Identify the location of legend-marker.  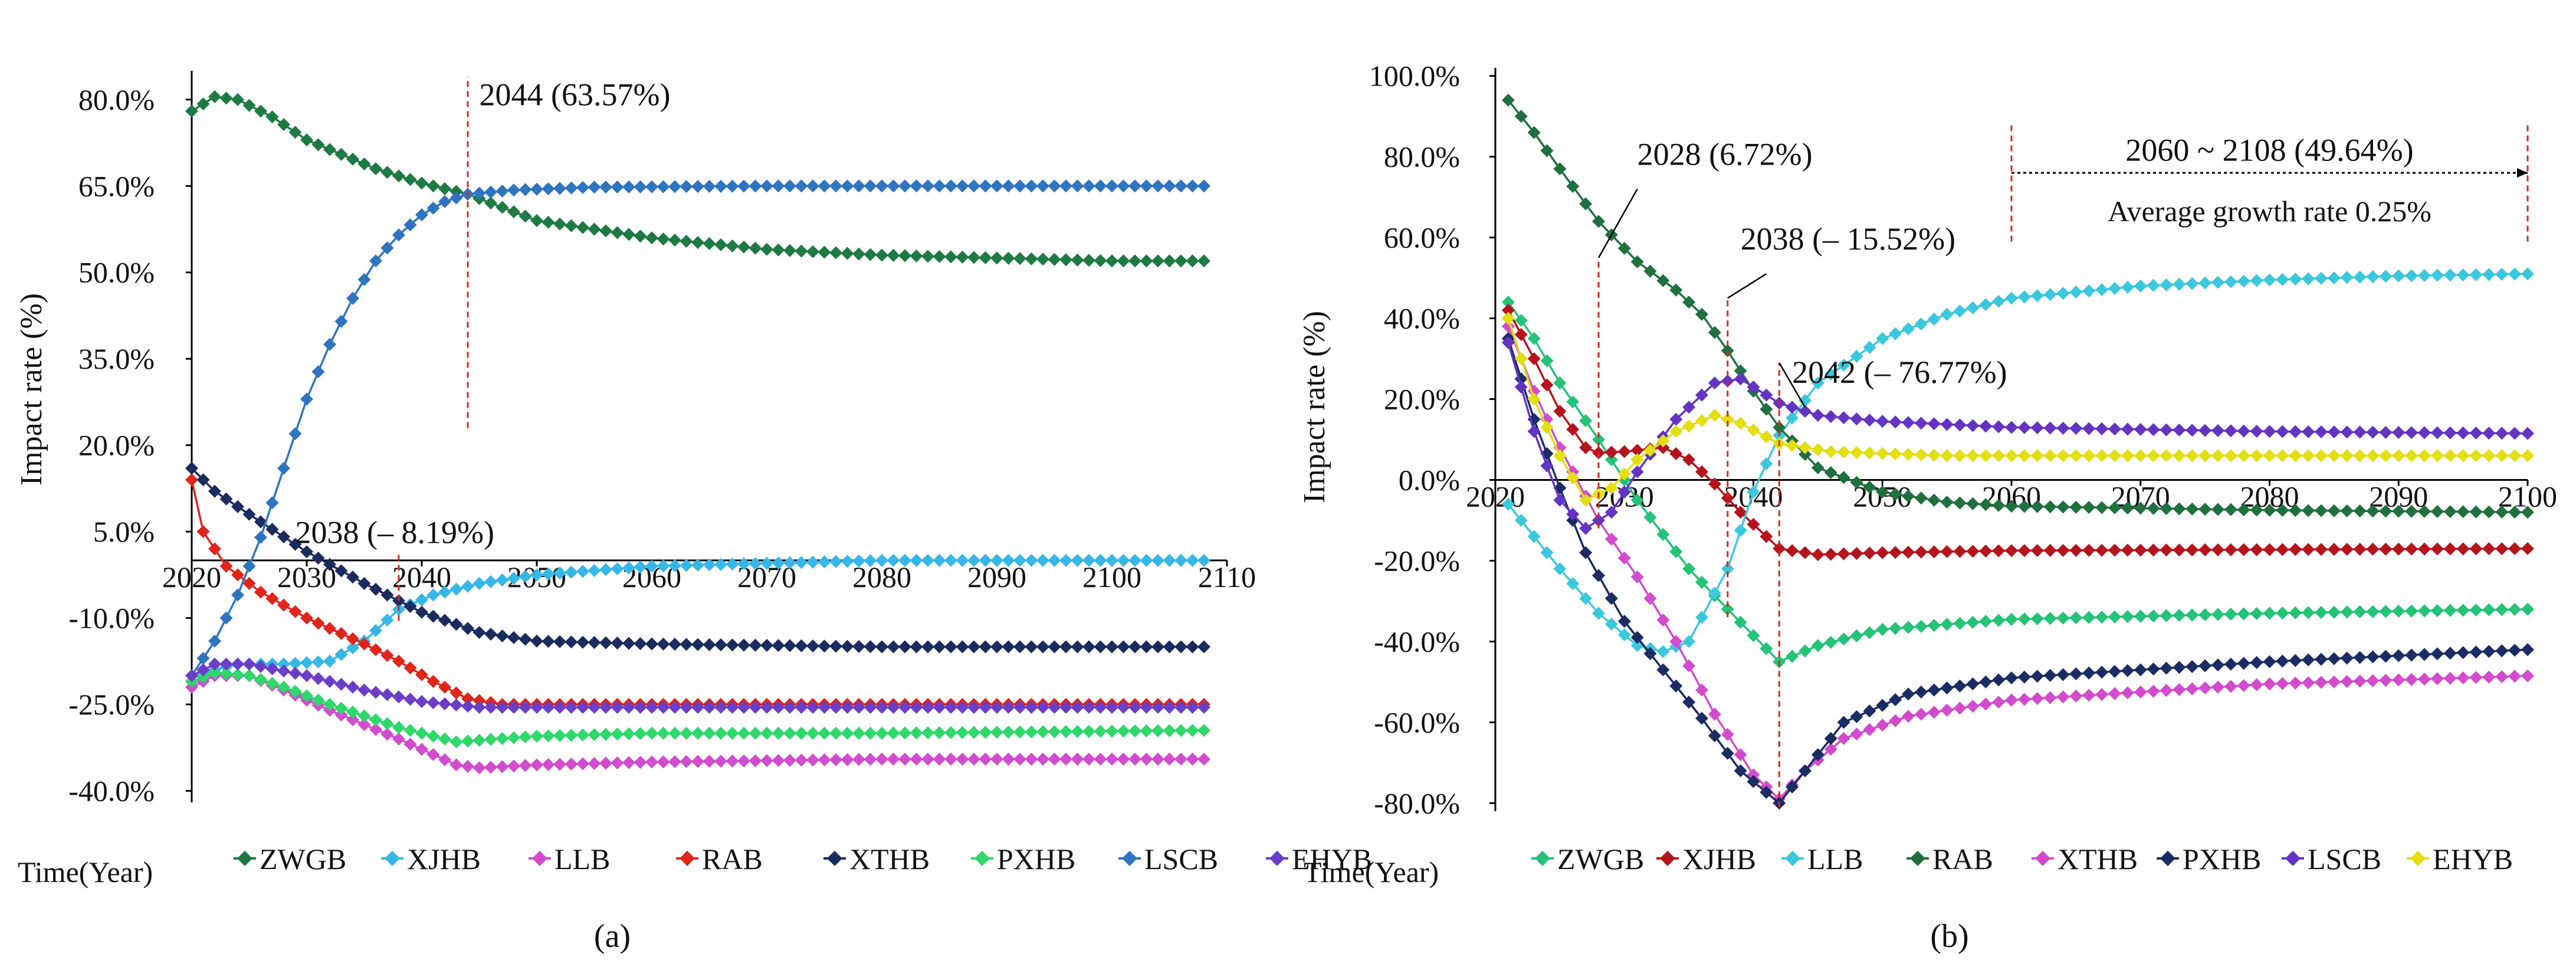
(1129, 858).